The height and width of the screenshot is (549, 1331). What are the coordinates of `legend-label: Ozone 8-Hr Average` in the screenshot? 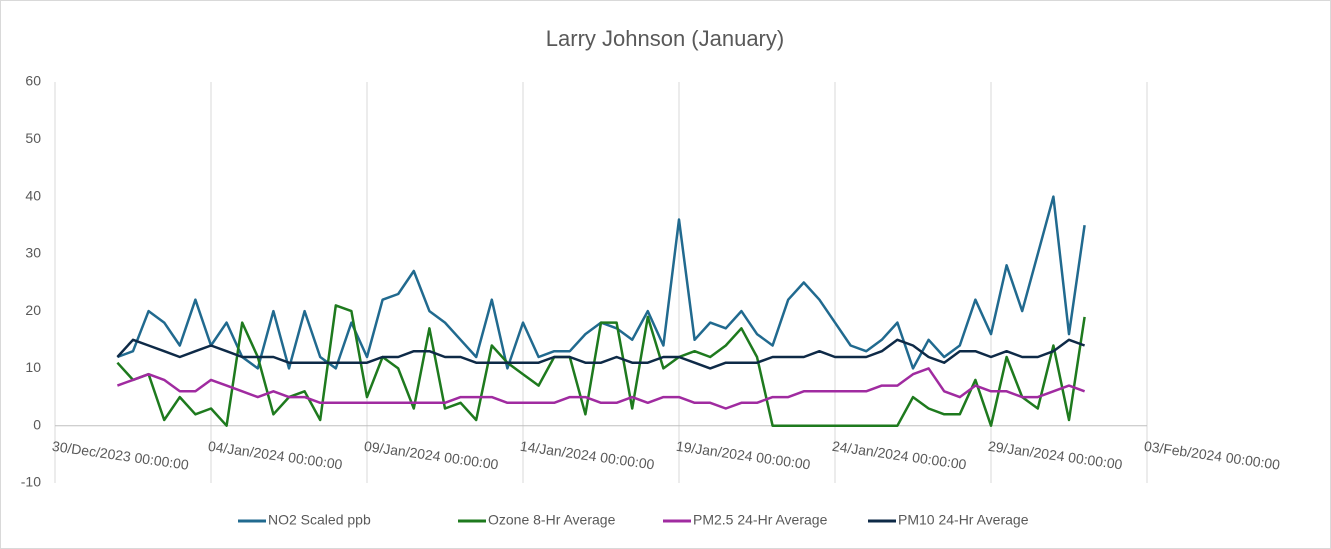 It's located at (552, 520).